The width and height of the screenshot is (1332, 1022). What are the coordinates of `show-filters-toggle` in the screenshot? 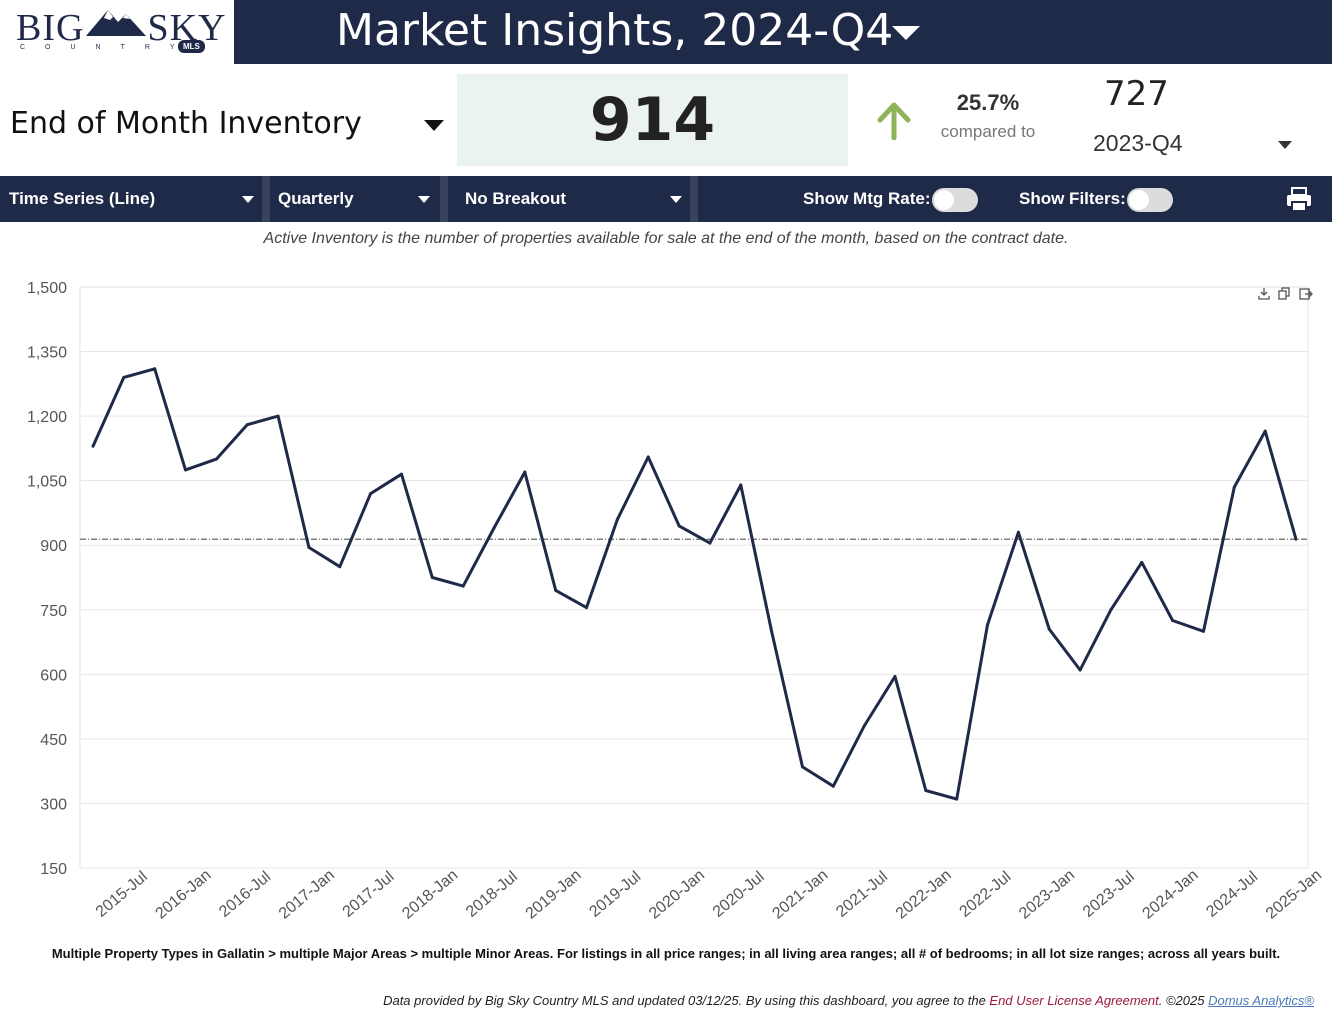 It's located at (1150, 200).